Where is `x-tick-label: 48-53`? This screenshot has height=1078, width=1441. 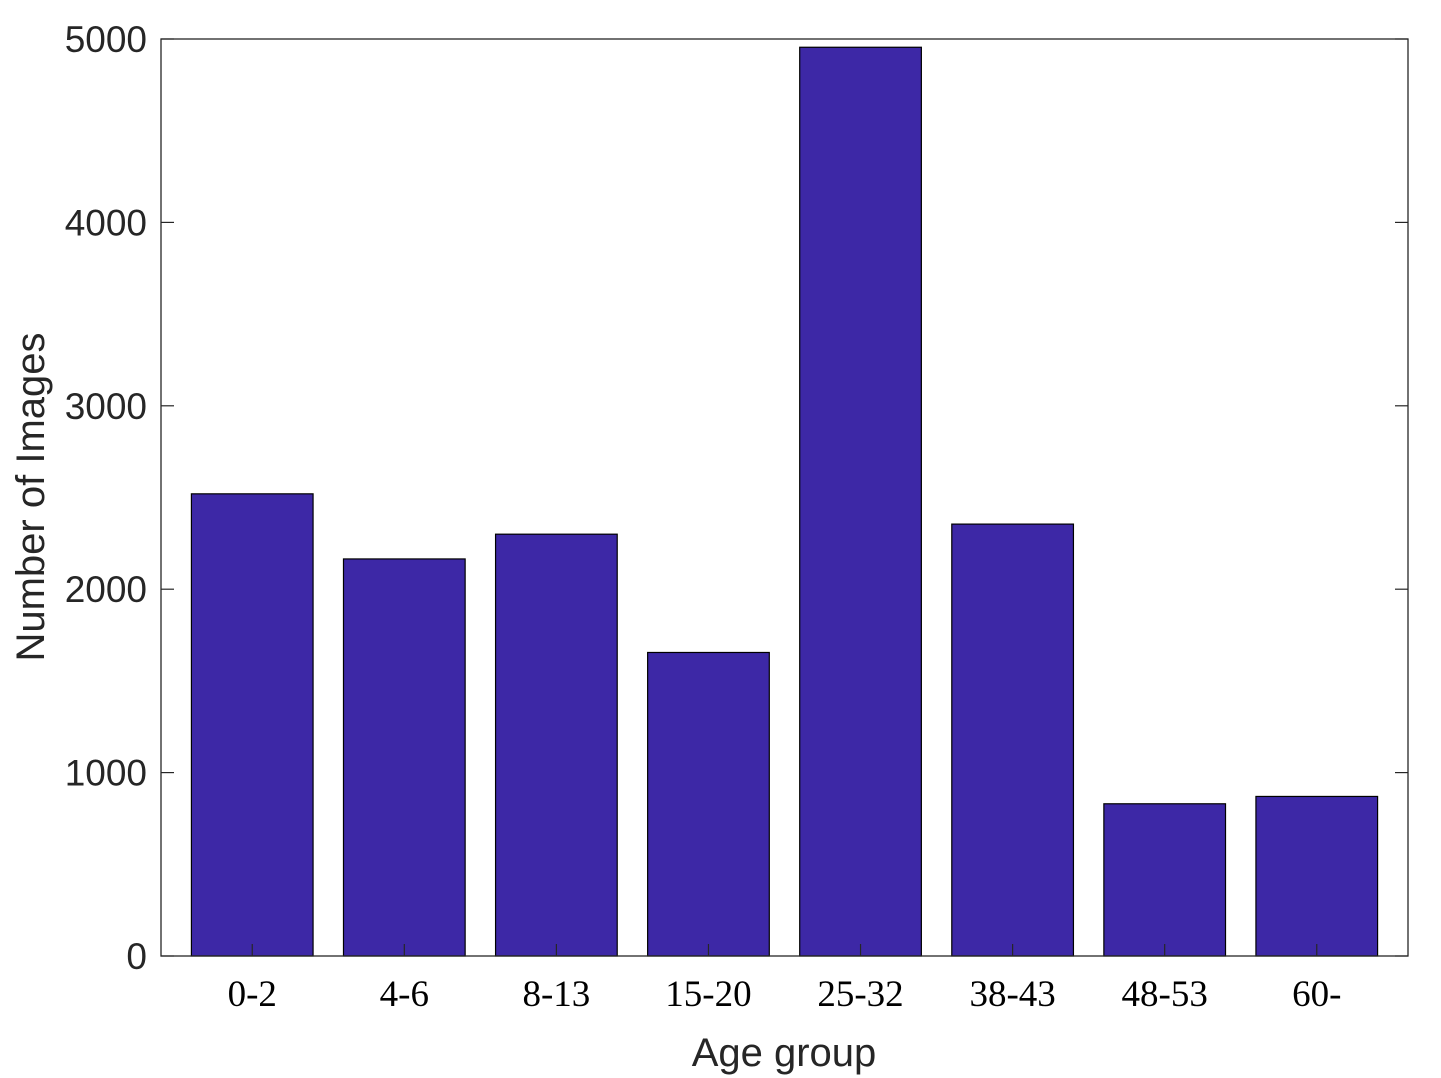 x-tick-label: 48-53 is located at coordinates (1165, 994).